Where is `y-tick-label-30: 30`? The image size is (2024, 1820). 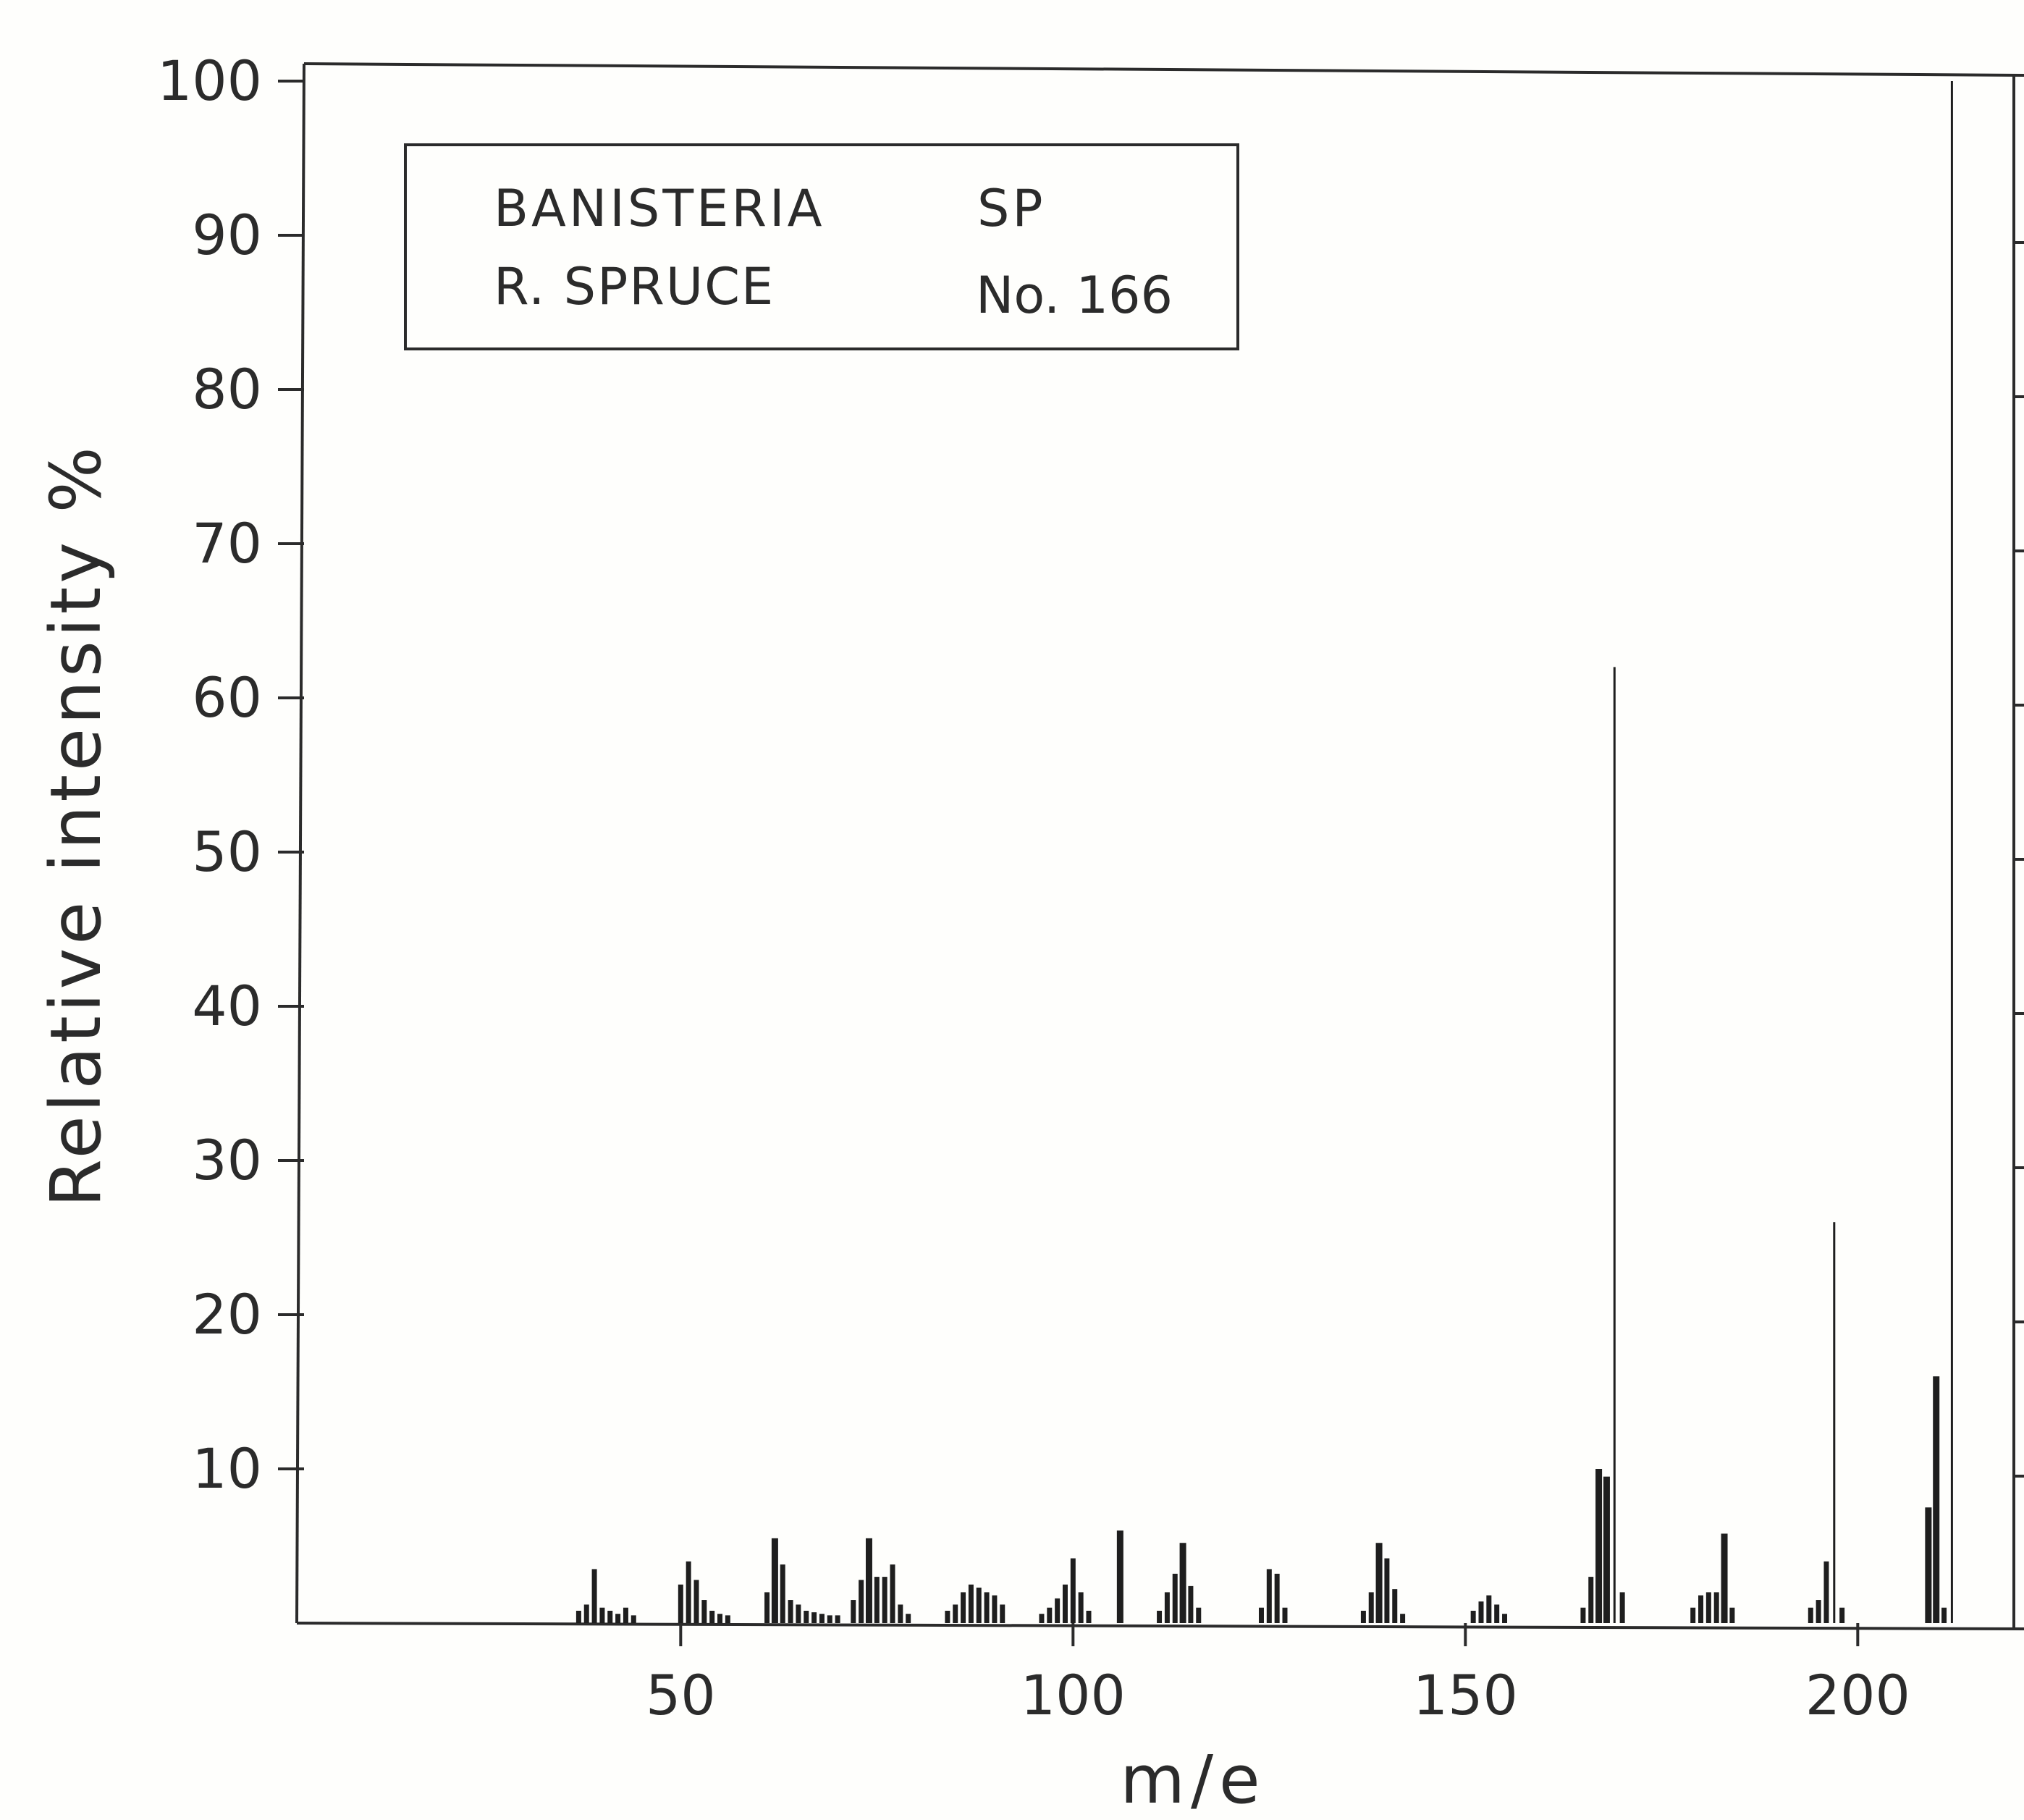 y-tick-label-30: 30 is located at coordinates (227, 1160).